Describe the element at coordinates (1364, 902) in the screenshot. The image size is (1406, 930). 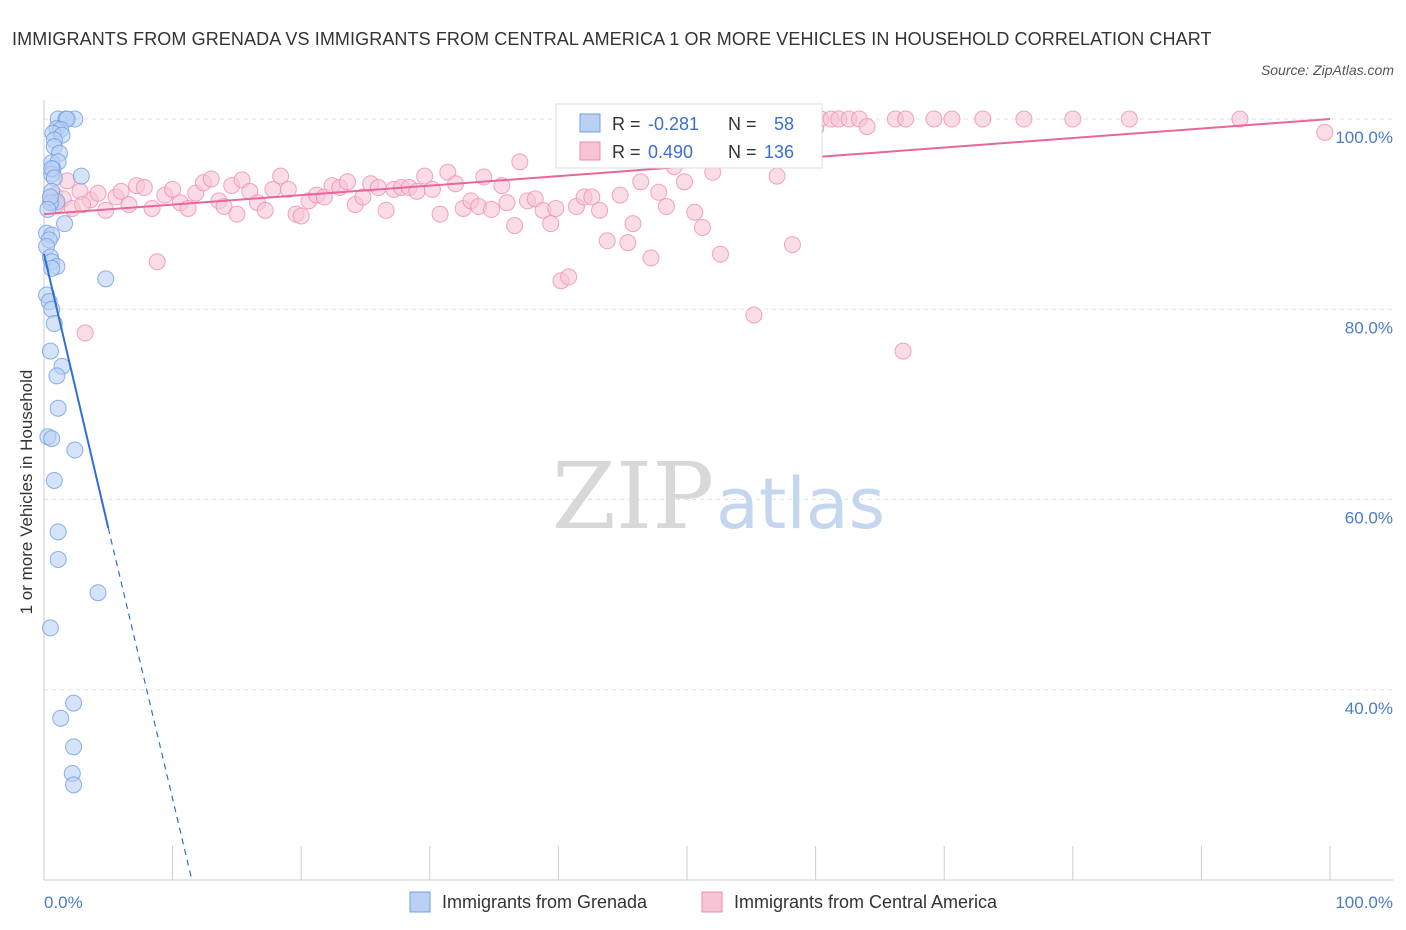
I see `x-tick-label-max: 100.0%` at that location.